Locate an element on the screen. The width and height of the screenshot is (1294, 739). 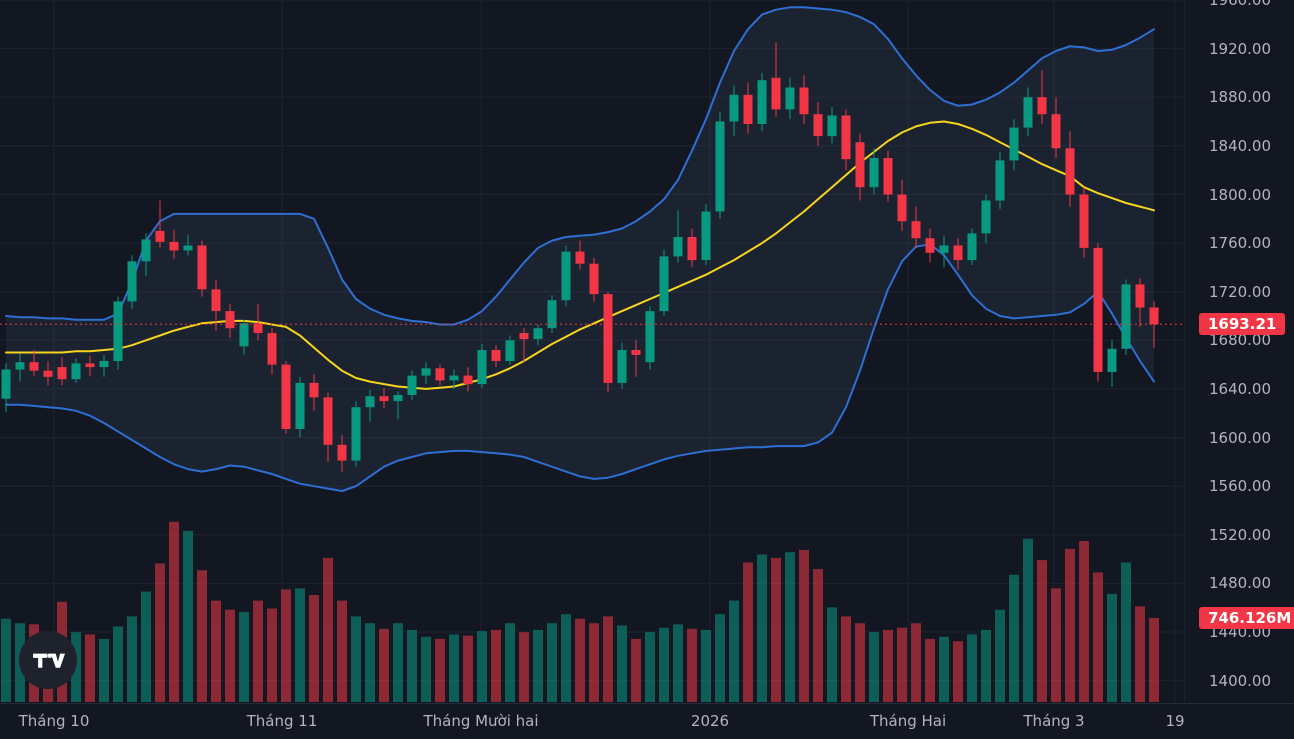
volume-label-badge: 746.126M is located at coordinates (1246, 617).